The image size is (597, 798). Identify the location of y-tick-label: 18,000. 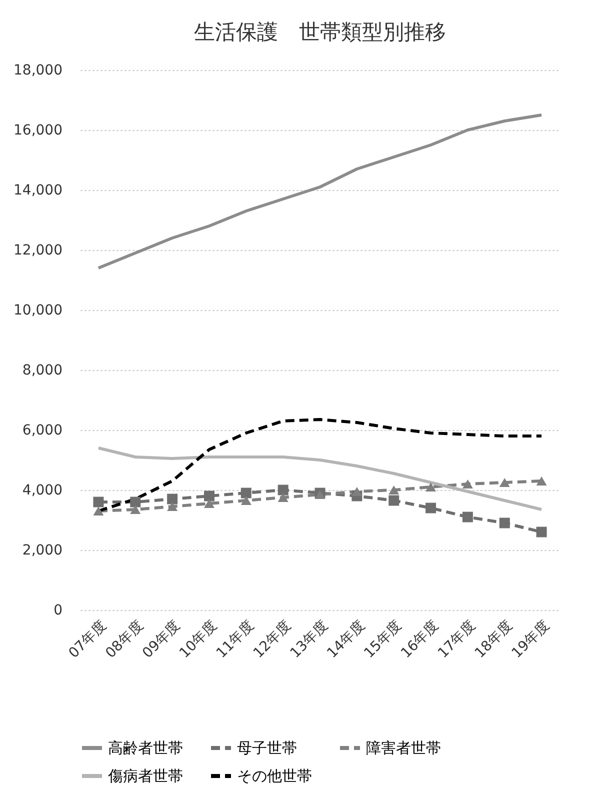
(38, 70).